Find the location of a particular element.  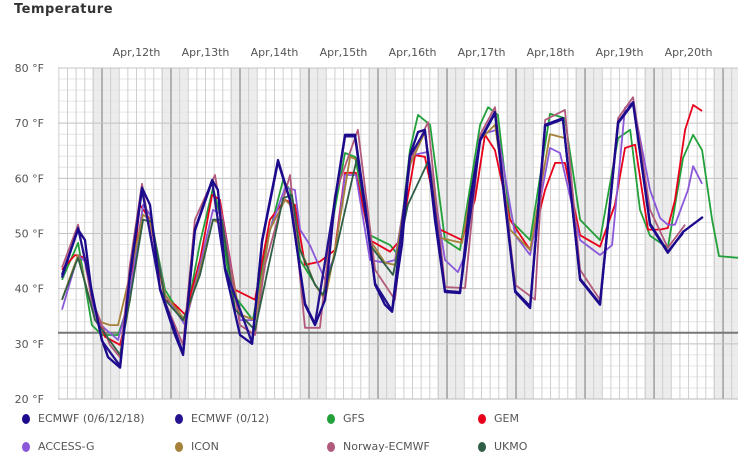

chart-title: Temperature is located at coordinates (64, 9).